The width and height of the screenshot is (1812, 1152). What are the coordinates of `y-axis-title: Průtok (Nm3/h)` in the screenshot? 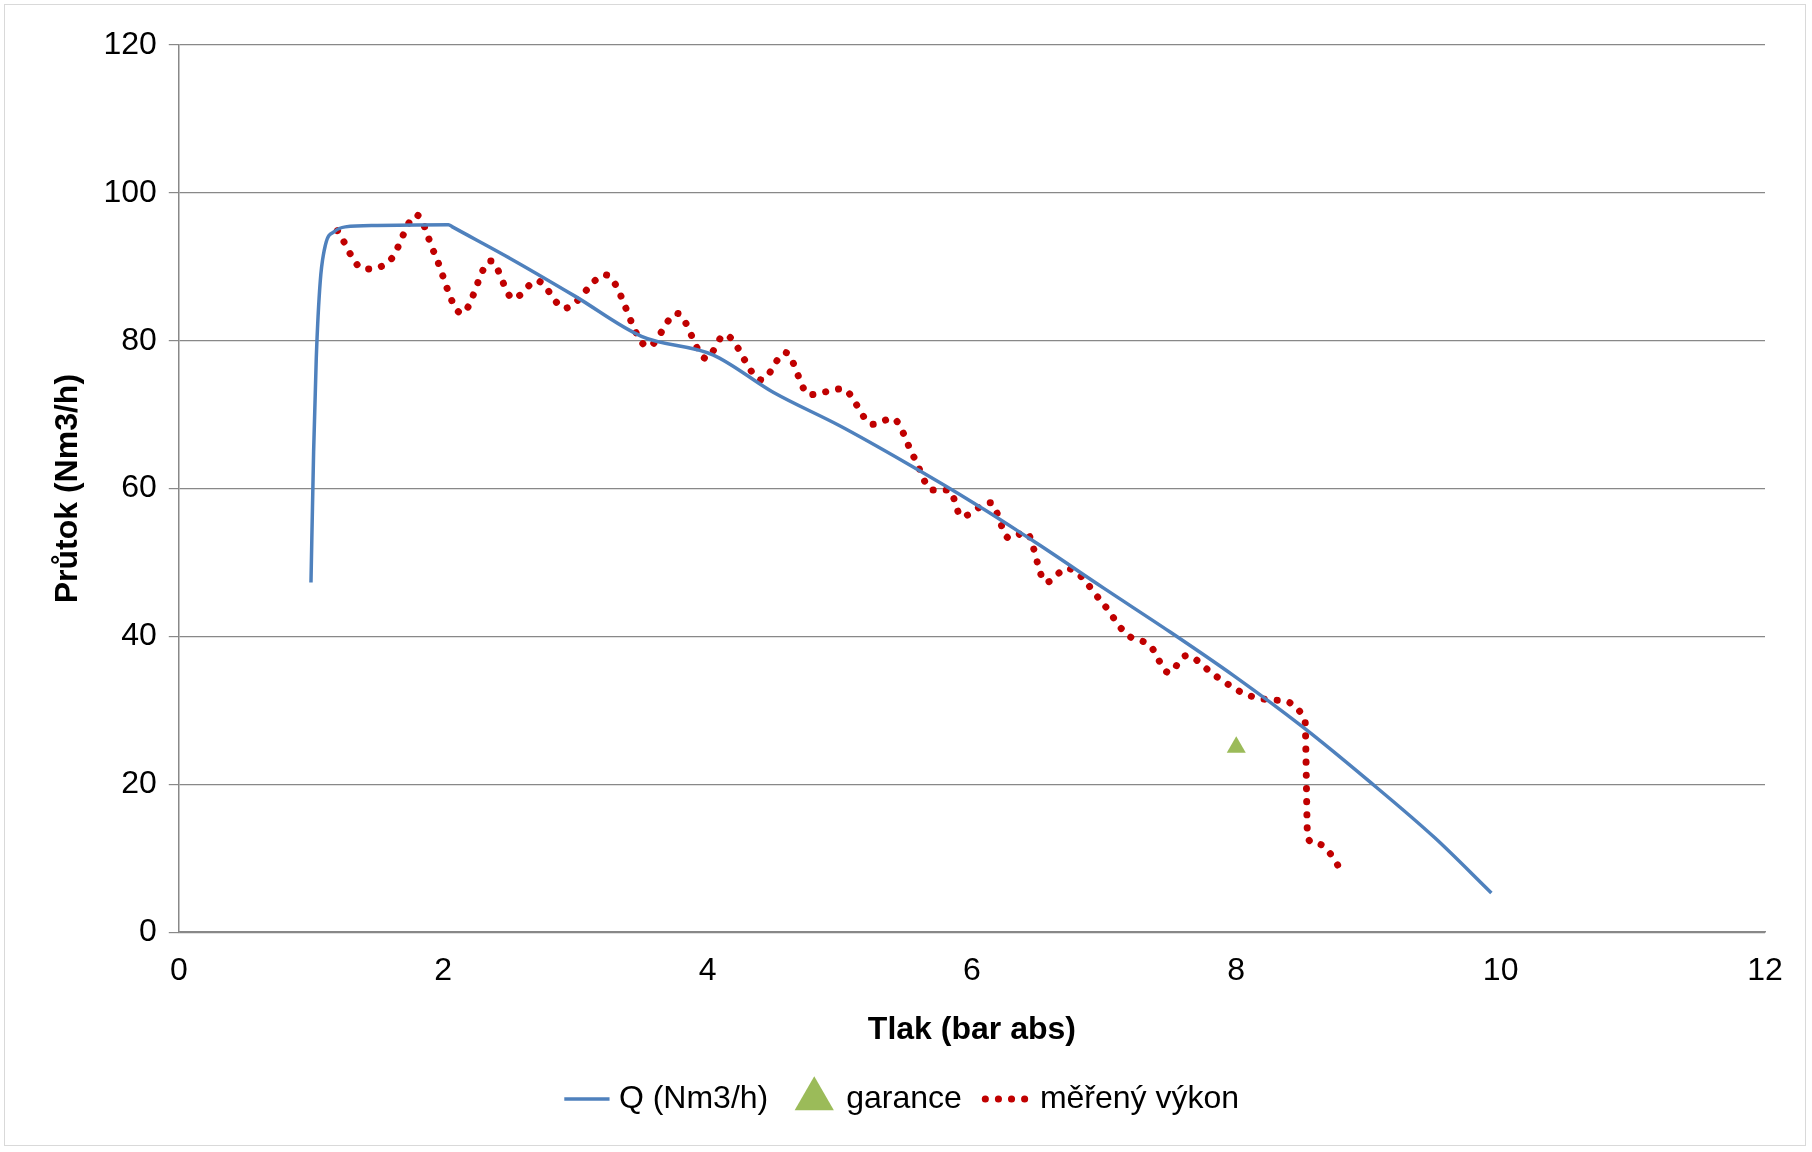 It's located at (66, 488).